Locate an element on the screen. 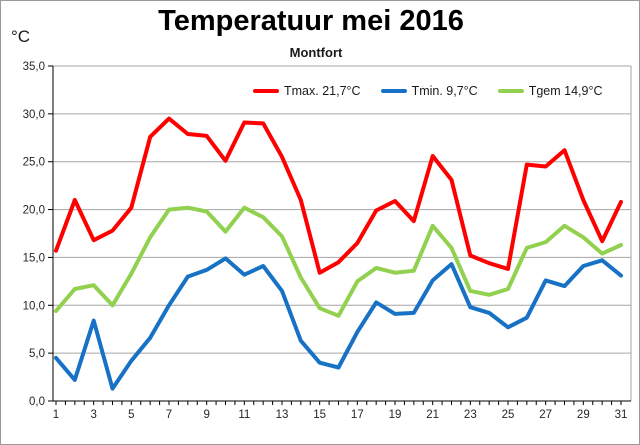 This screenshot has height=445, width=640. y-tick-label: 30,0 is located at coordinates (34, 115).